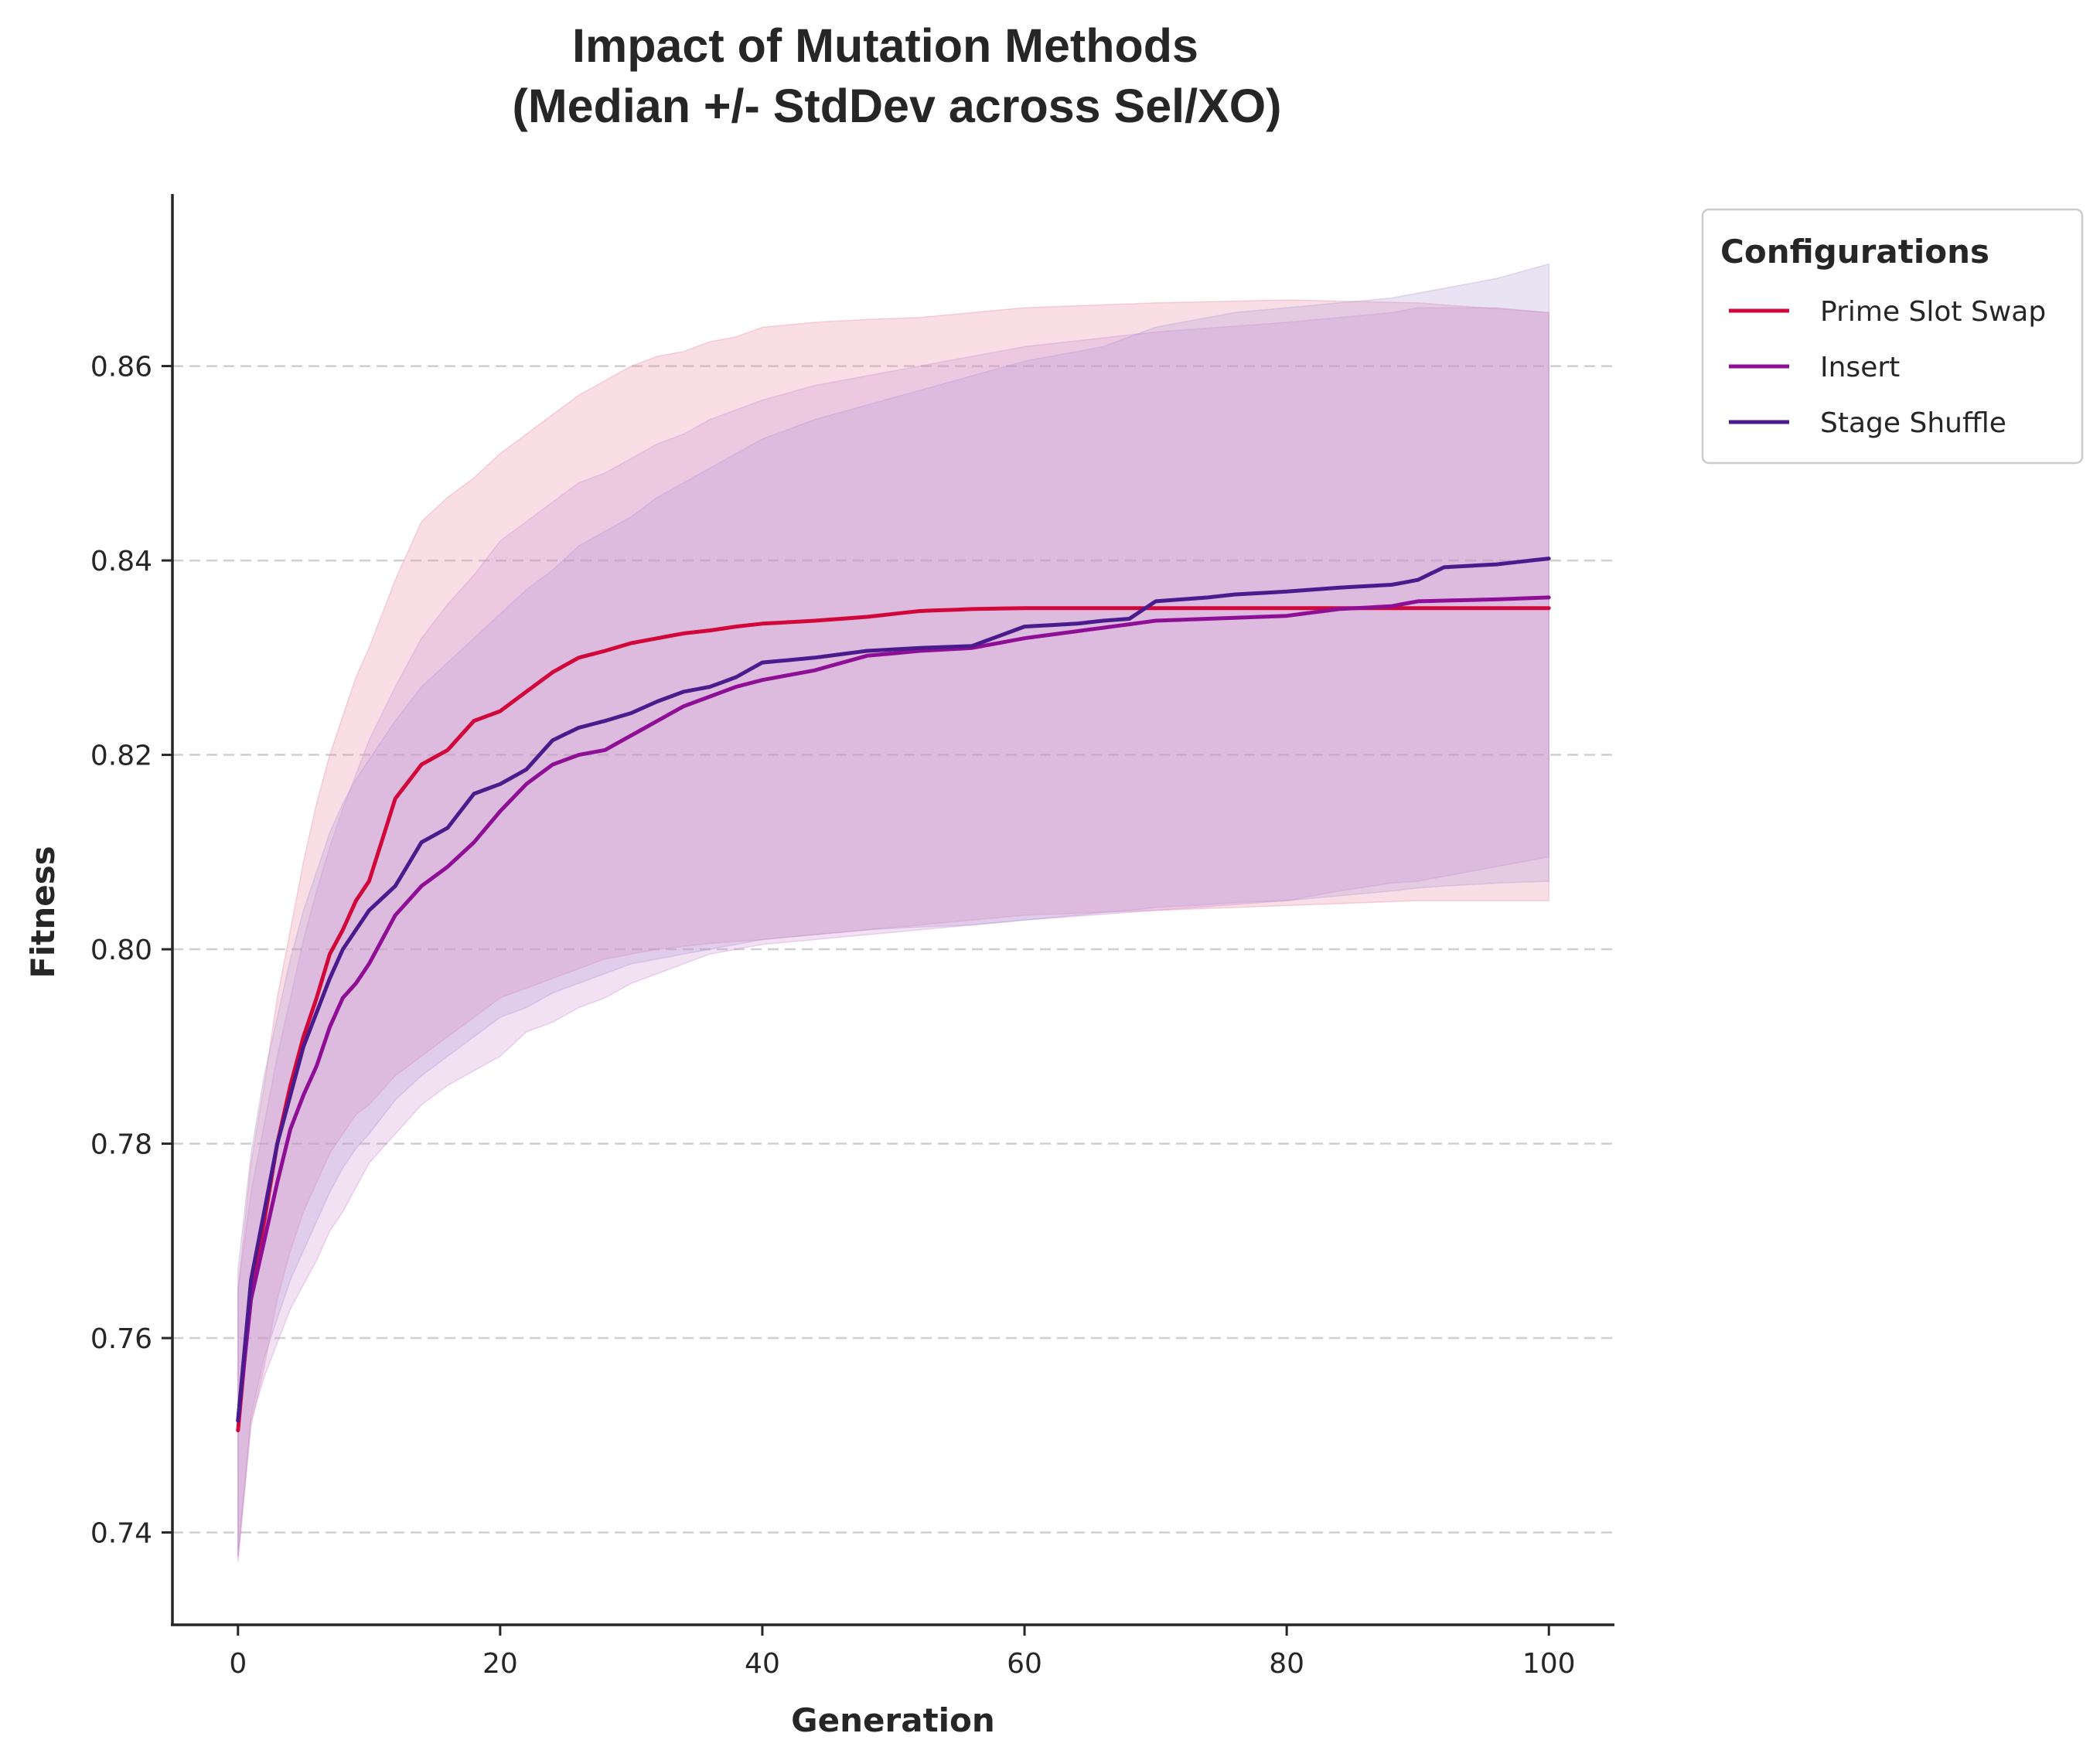 The image size is (2100, 1757). What do you see at coordinates (902, 1653) in the screenshot?
I see `x-ticks: 0 20 40 60 80 100` at bounding box center [902, 1653].